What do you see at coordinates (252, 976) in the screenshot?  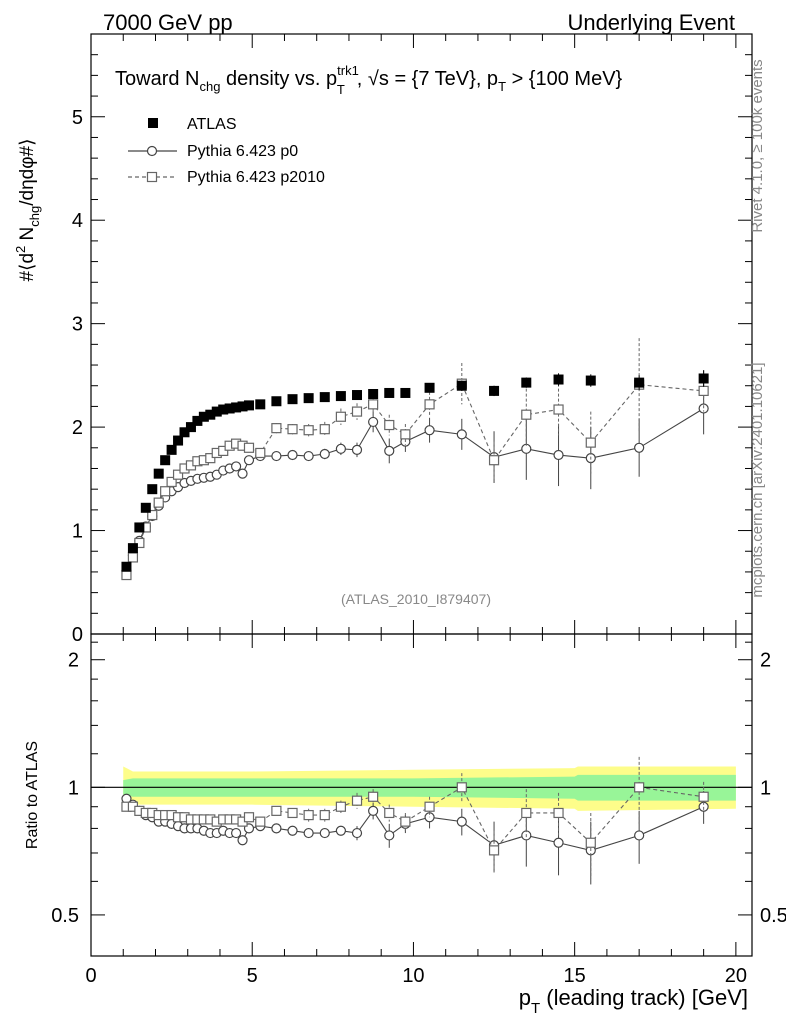 I see `x-tick-label: 5` at bounding box center [252, 976].